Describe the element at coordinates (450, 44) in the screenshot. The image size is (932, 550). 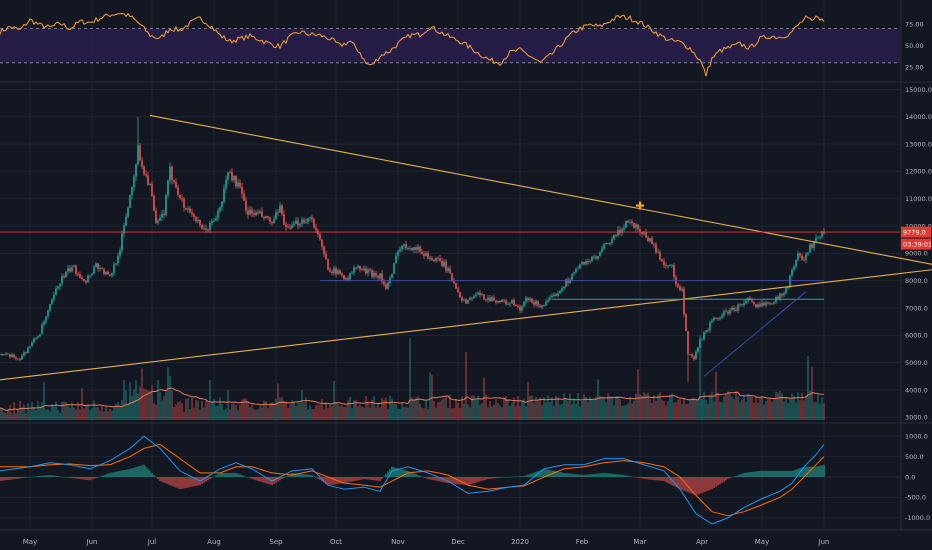
I see `rsi-pane` at that location.